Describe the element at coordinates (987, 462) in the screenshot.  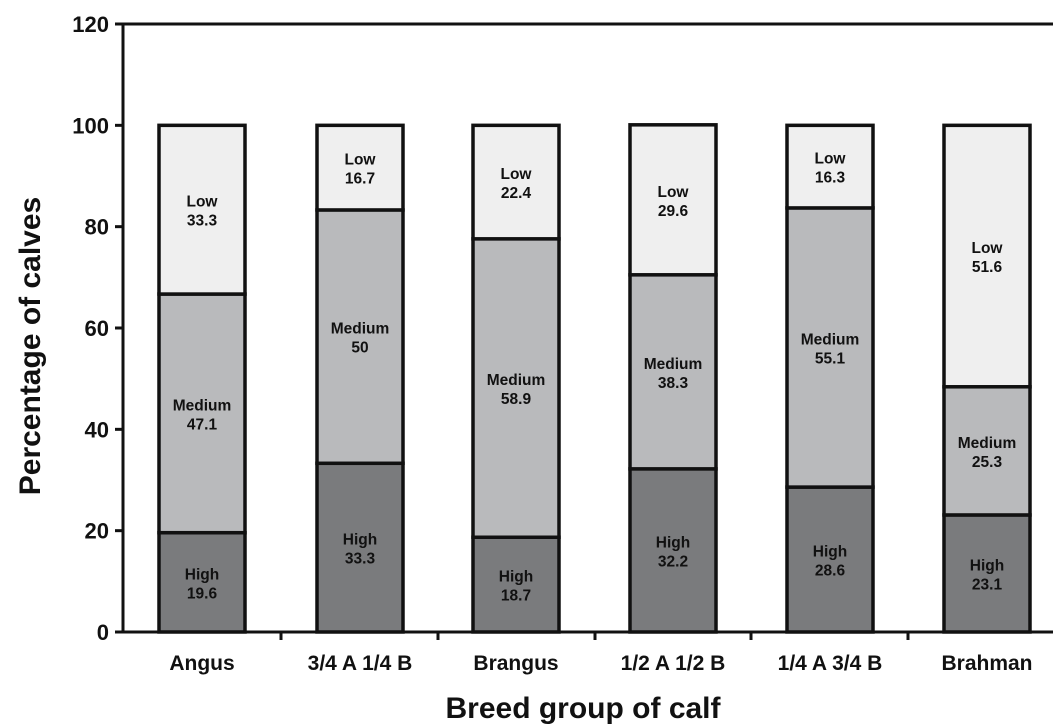
I see `segment-value-label: 25.3` at that location.